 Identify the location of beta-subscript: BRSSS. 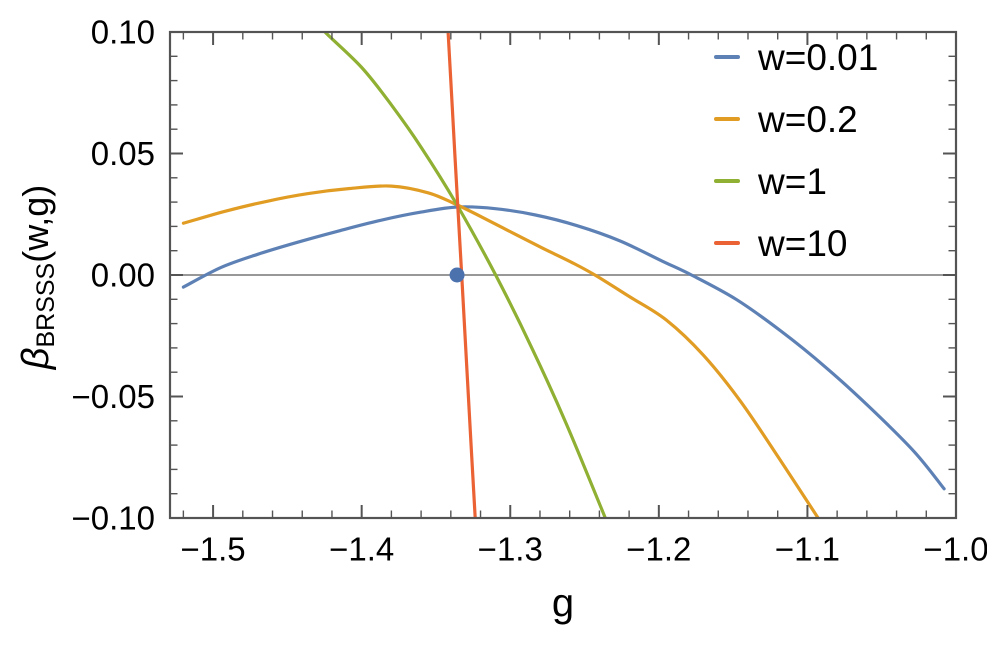
(46, 305).